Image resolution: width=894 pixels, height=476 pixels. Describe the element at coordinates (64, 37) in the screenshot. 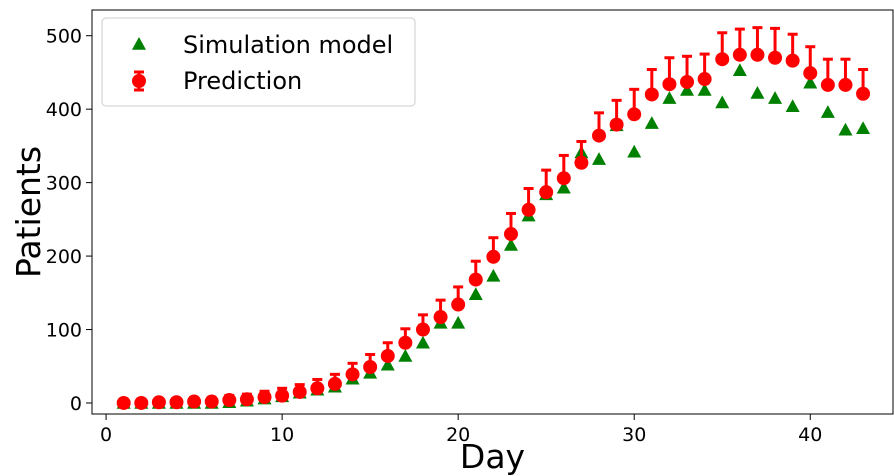

I see `y-tick-label: 500` at that location.